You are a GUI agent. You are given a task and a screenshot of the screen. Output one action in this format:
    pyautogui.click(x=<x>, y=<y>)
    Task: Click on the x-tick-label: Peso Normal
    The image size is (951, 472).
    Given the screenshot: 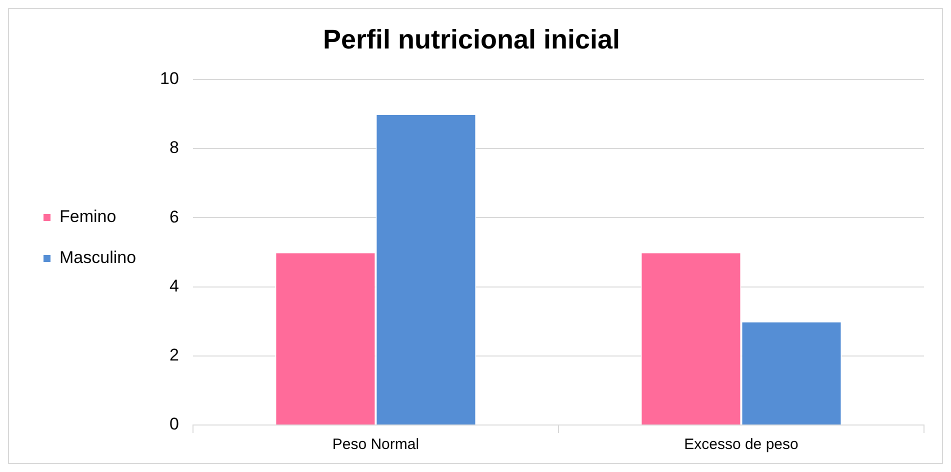 What is the action you would take?
    pyautogui.click(x=376, y=445)
    